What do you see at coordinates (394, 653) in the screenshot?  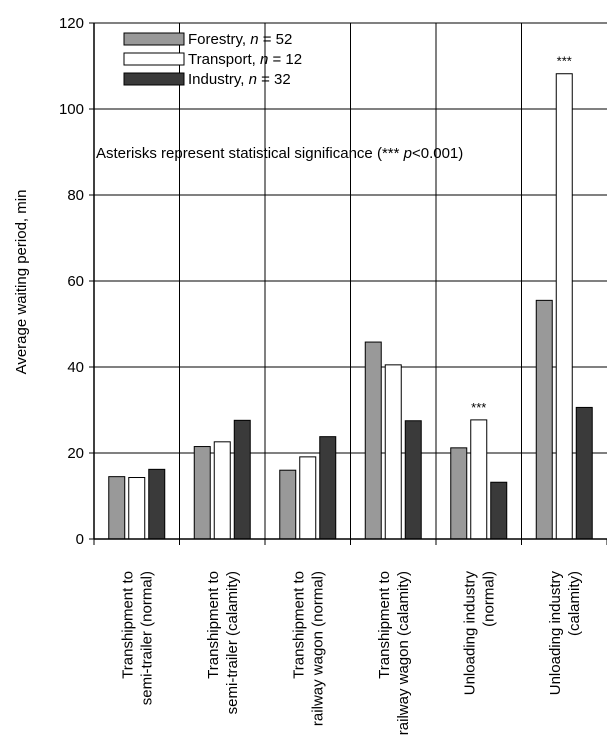 I see `category-label: Transhipment to railway wagon (calamity)` at bounding box center [394, 653].